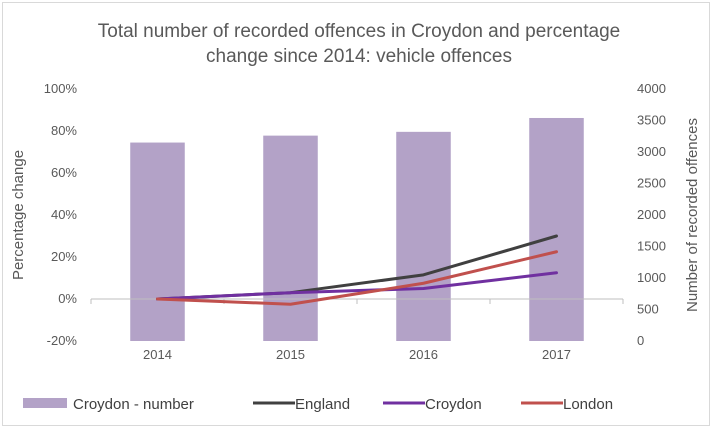  Describe the element at coordinates (588, 404) in the screenshot. I see `legend-label: London` at that location.